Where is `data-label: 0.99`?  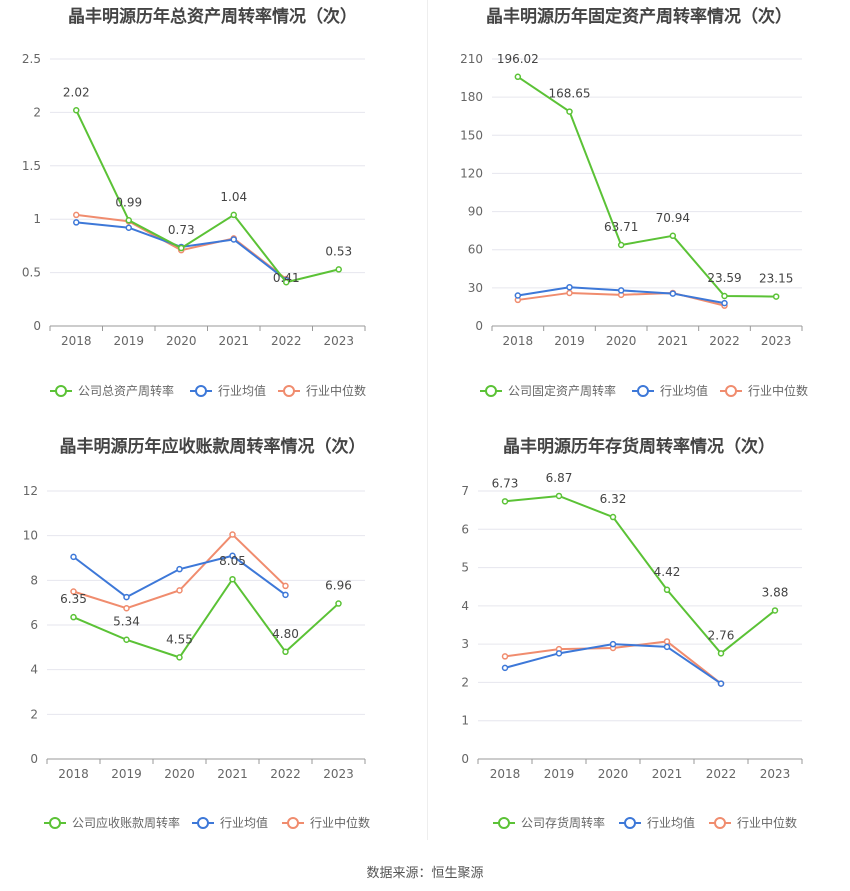
data-label: 0.99 is located at coordinates (128, 202).